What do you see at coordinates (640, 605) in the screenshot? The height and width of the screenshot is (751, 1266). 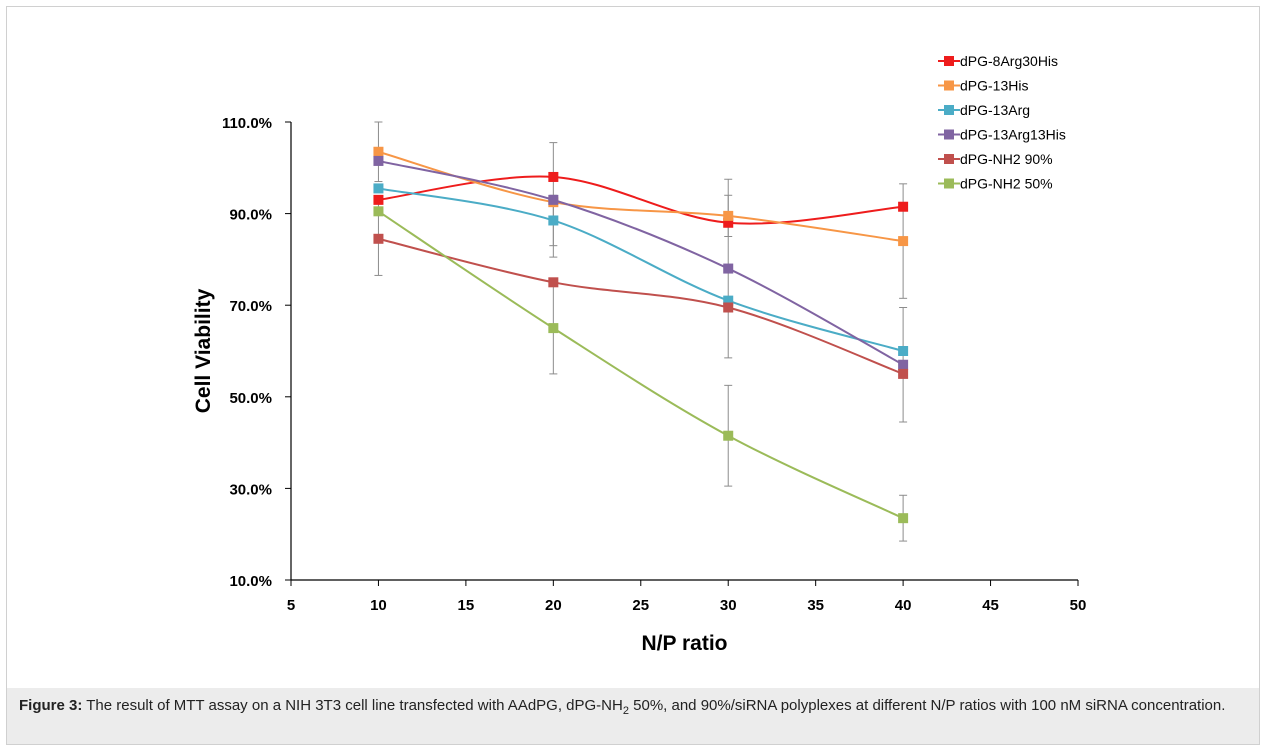 I see `x-tick-label: 25` at bounding box center [640, 605].